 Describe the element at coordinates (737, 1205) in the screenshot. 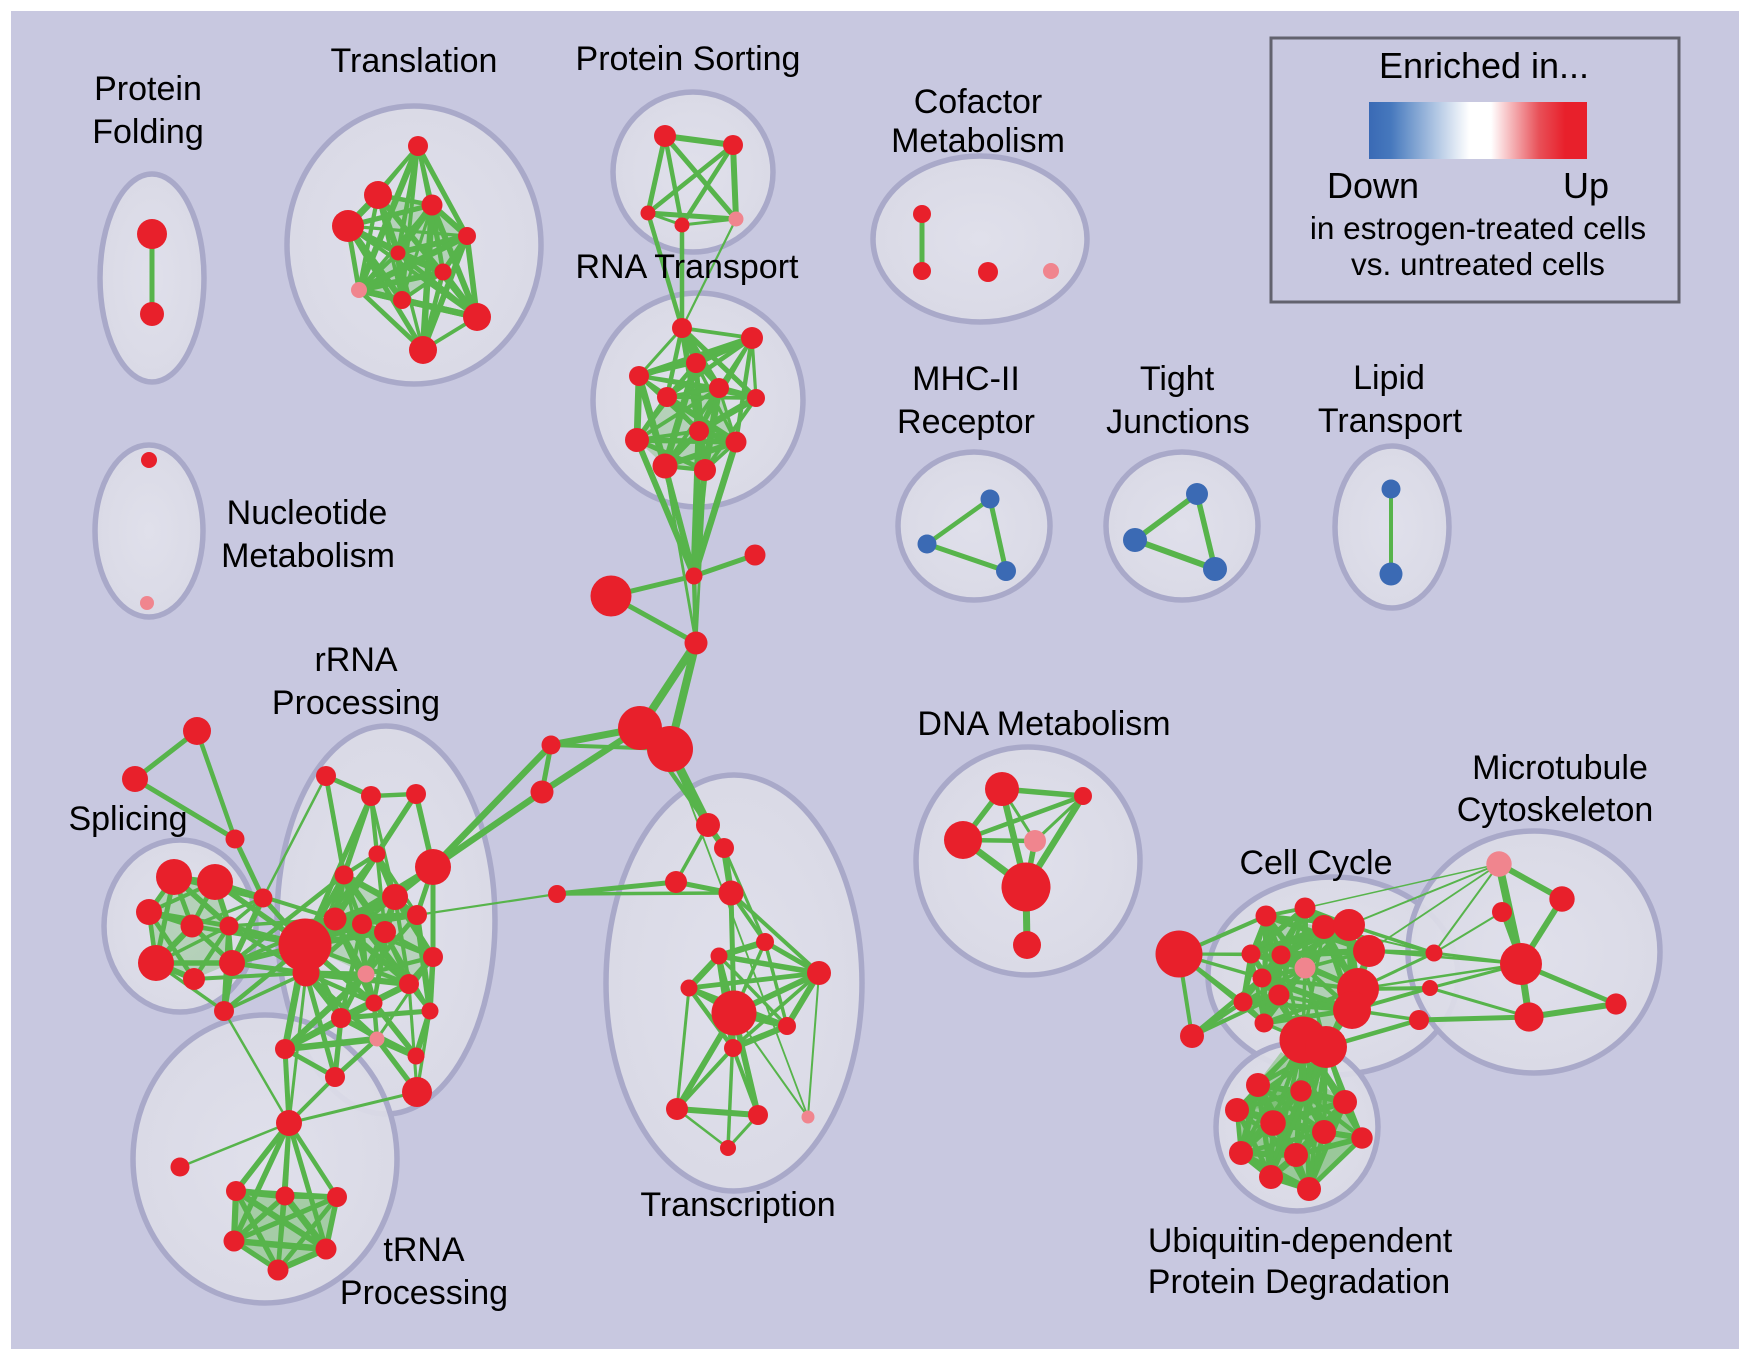

I see `svg-text: Transcription` at that location.